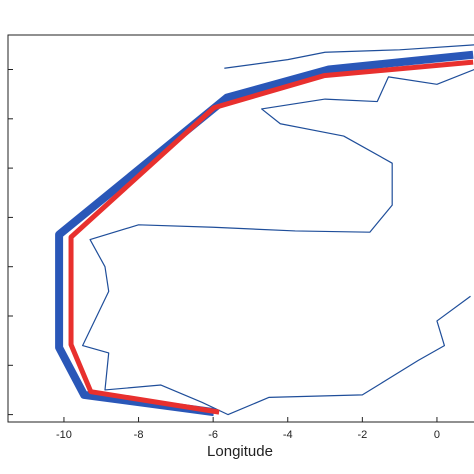 The image size is (474, 474). What do you see at coordinates (437, 435) in the screenshot?
I see `x-tick-label: 0` at bounding box center [437, 435].